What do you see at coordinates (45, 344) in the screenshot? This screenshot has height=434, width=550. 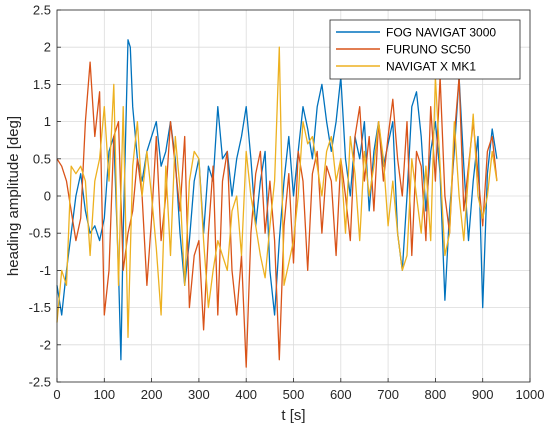 I see `y-tick-label: -2` at bounding box center [45, 344].